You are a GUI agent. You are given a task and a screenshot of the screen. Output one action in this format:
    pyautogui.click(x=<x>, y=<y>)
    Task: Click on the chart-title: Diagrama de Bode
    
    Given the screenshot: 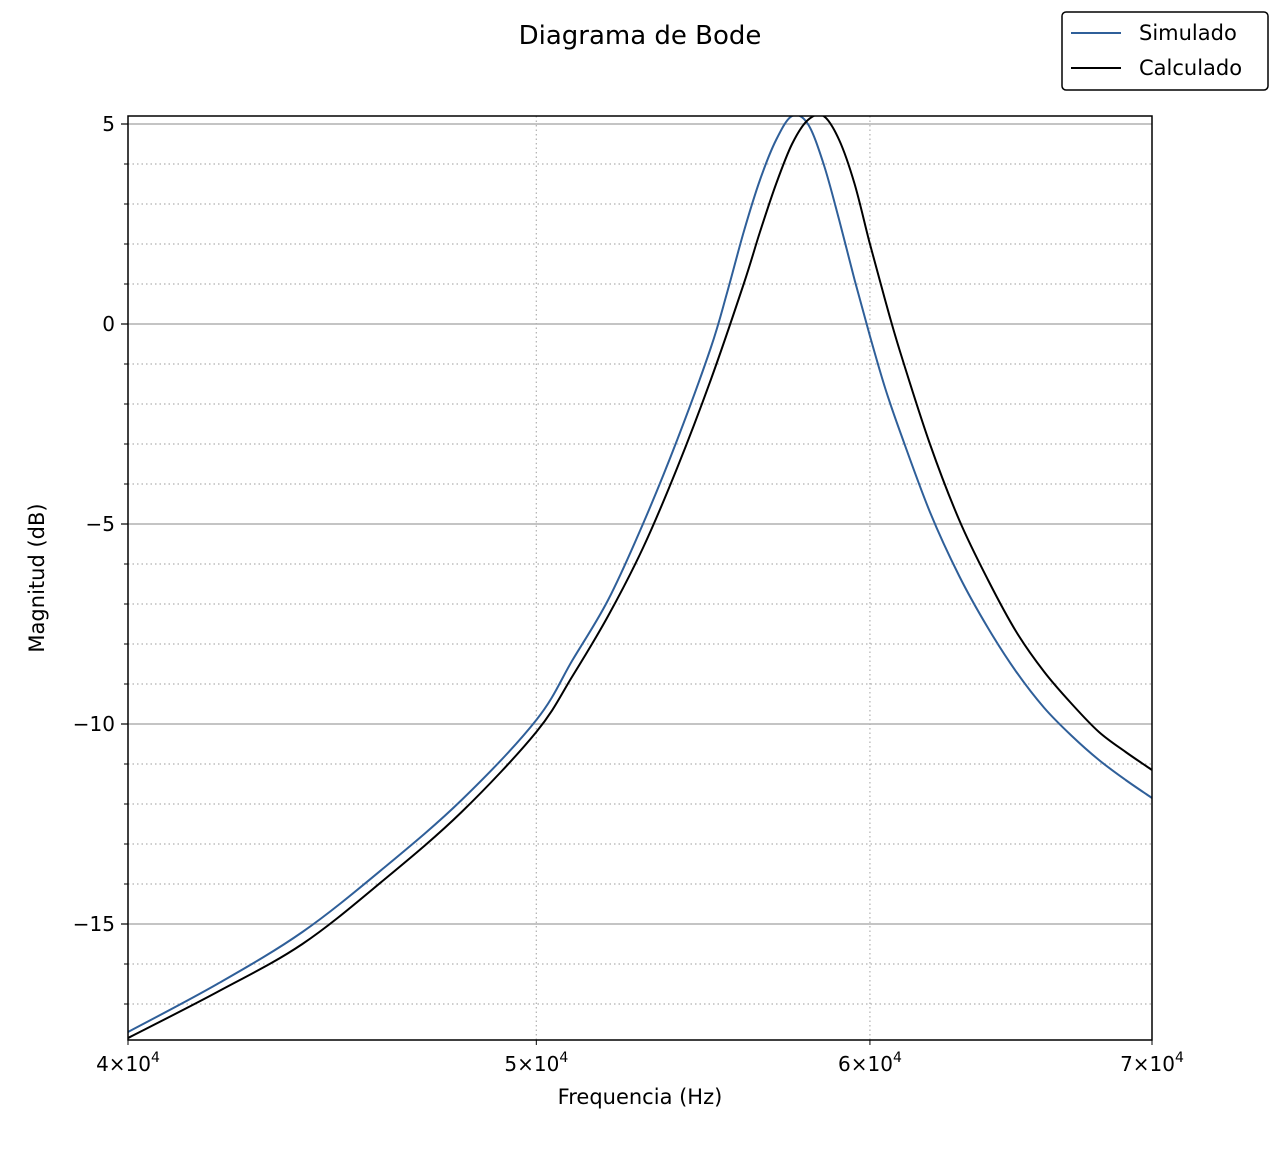 What is the action you would take?
    pyautogui.click(x=640, y=36)
    